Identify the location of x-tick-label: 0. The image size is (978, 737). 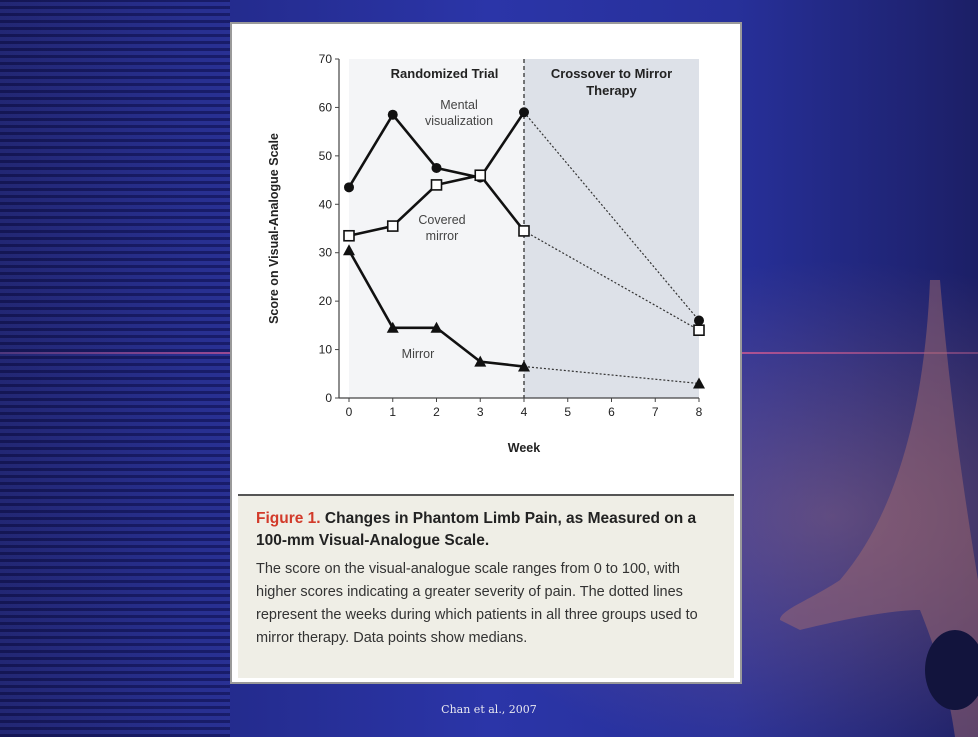
(349, 412).